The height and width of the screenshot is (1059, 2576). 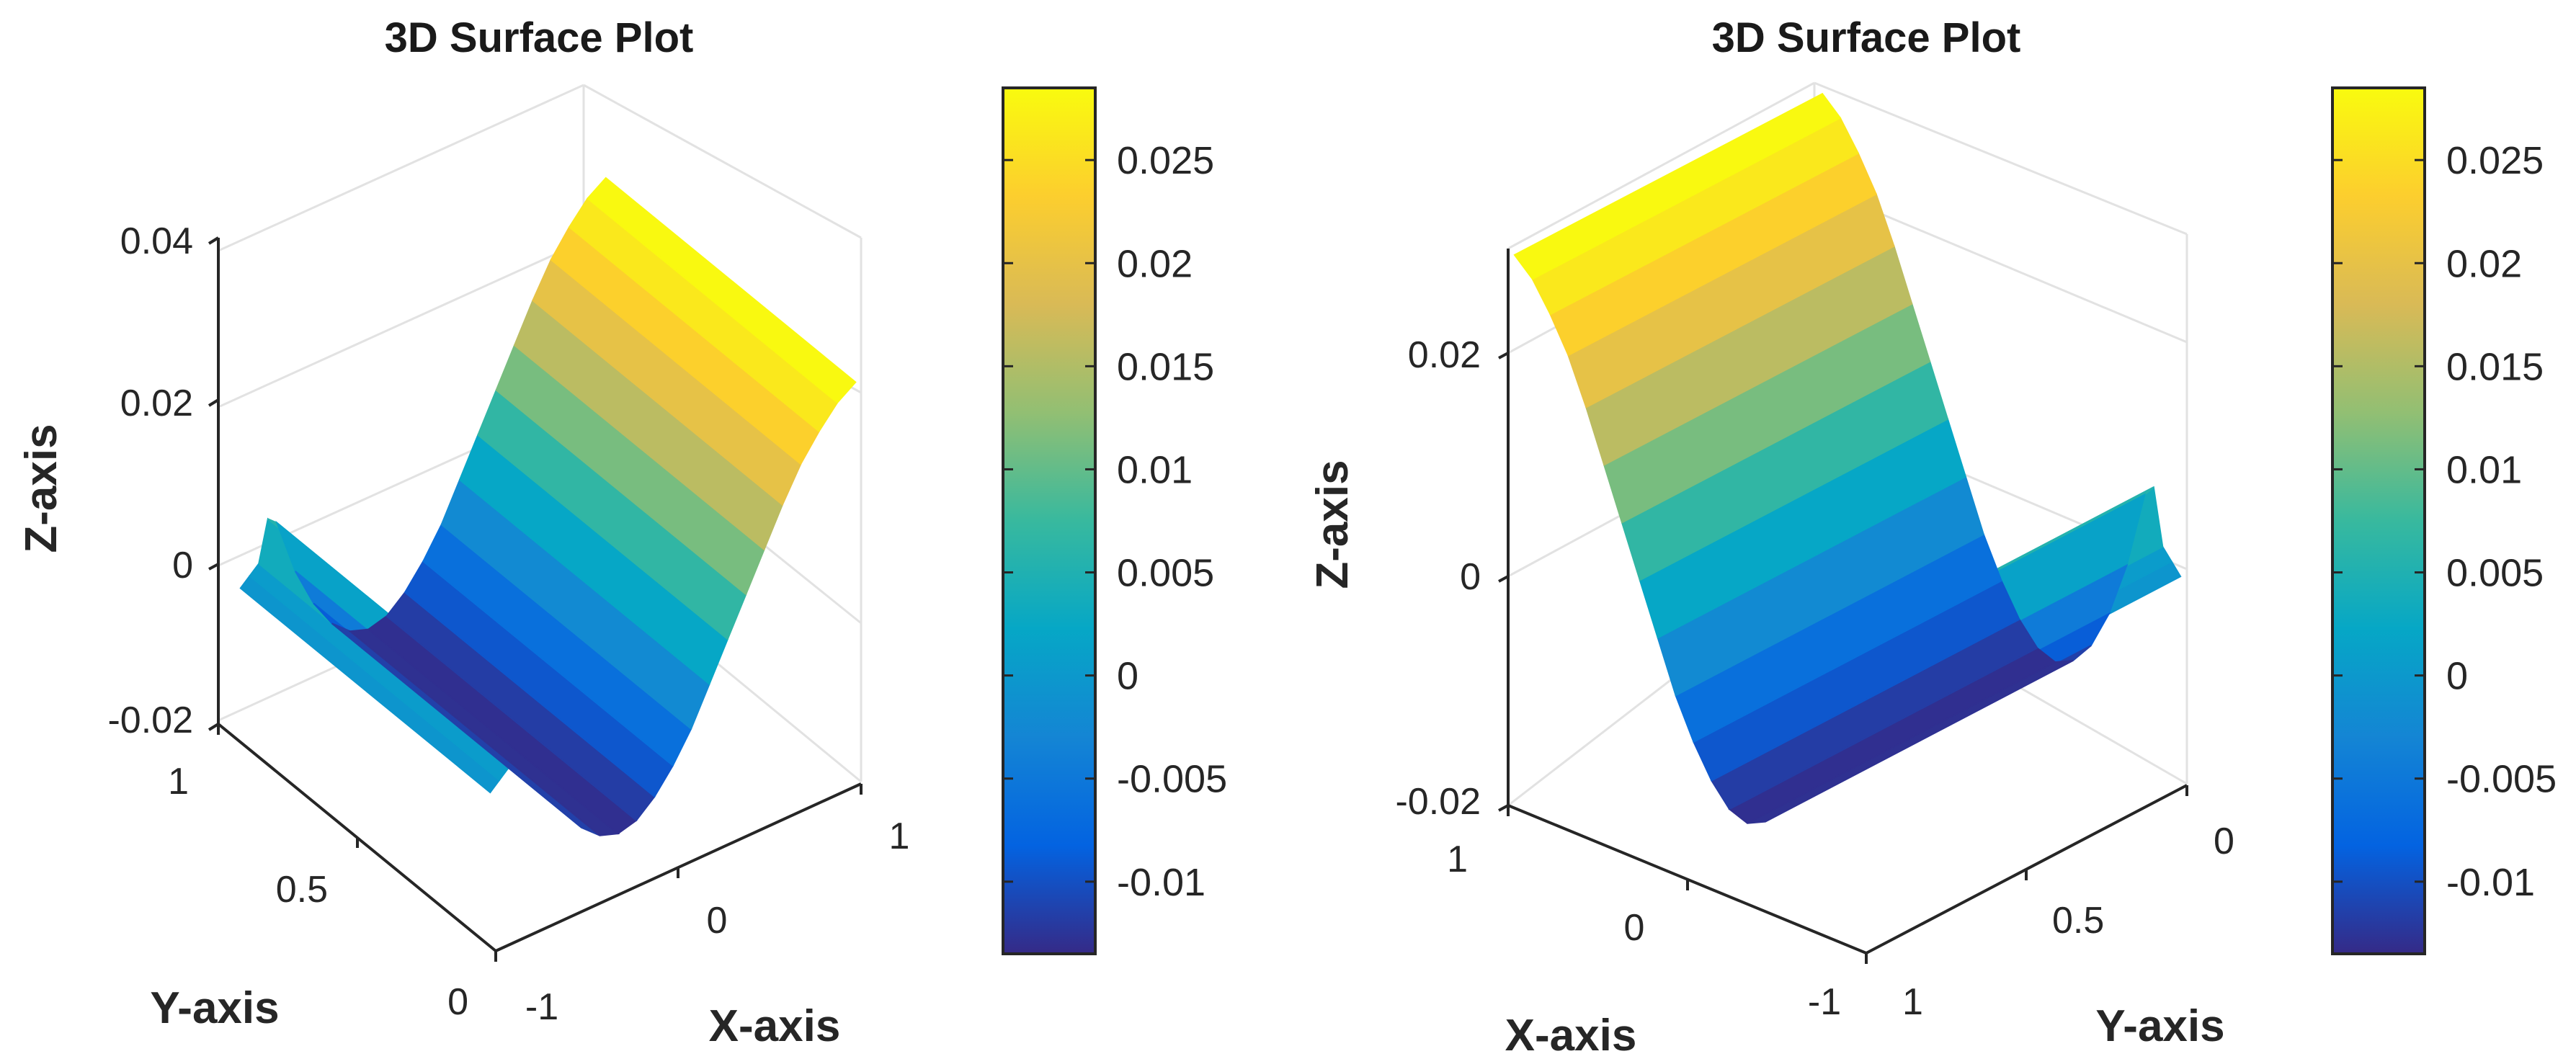 What do you see at coordinates (1571, 1035) in the screenshot?
I see `right-x-axis-label: X-axis` at bounding box center [1571, 1035].